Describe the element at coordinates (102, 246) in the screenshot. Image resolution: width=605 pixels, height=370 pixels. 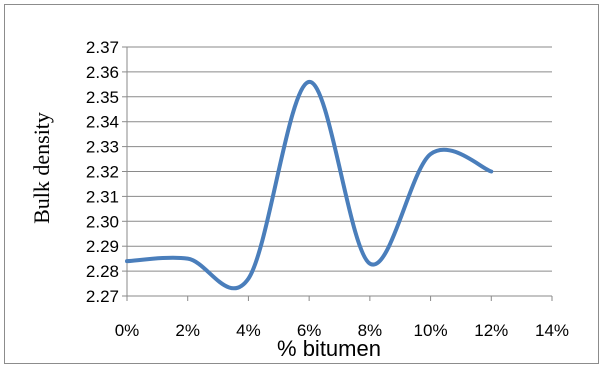
I see `y-tick-label: 2.29` at that location.